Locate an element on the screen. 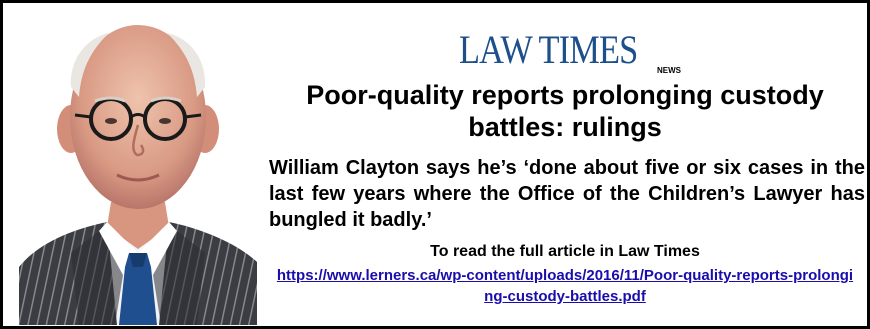 This screenshot has width=870, height=329. law-times-logo: LAW TIMES is located at coordinates (548, 50).